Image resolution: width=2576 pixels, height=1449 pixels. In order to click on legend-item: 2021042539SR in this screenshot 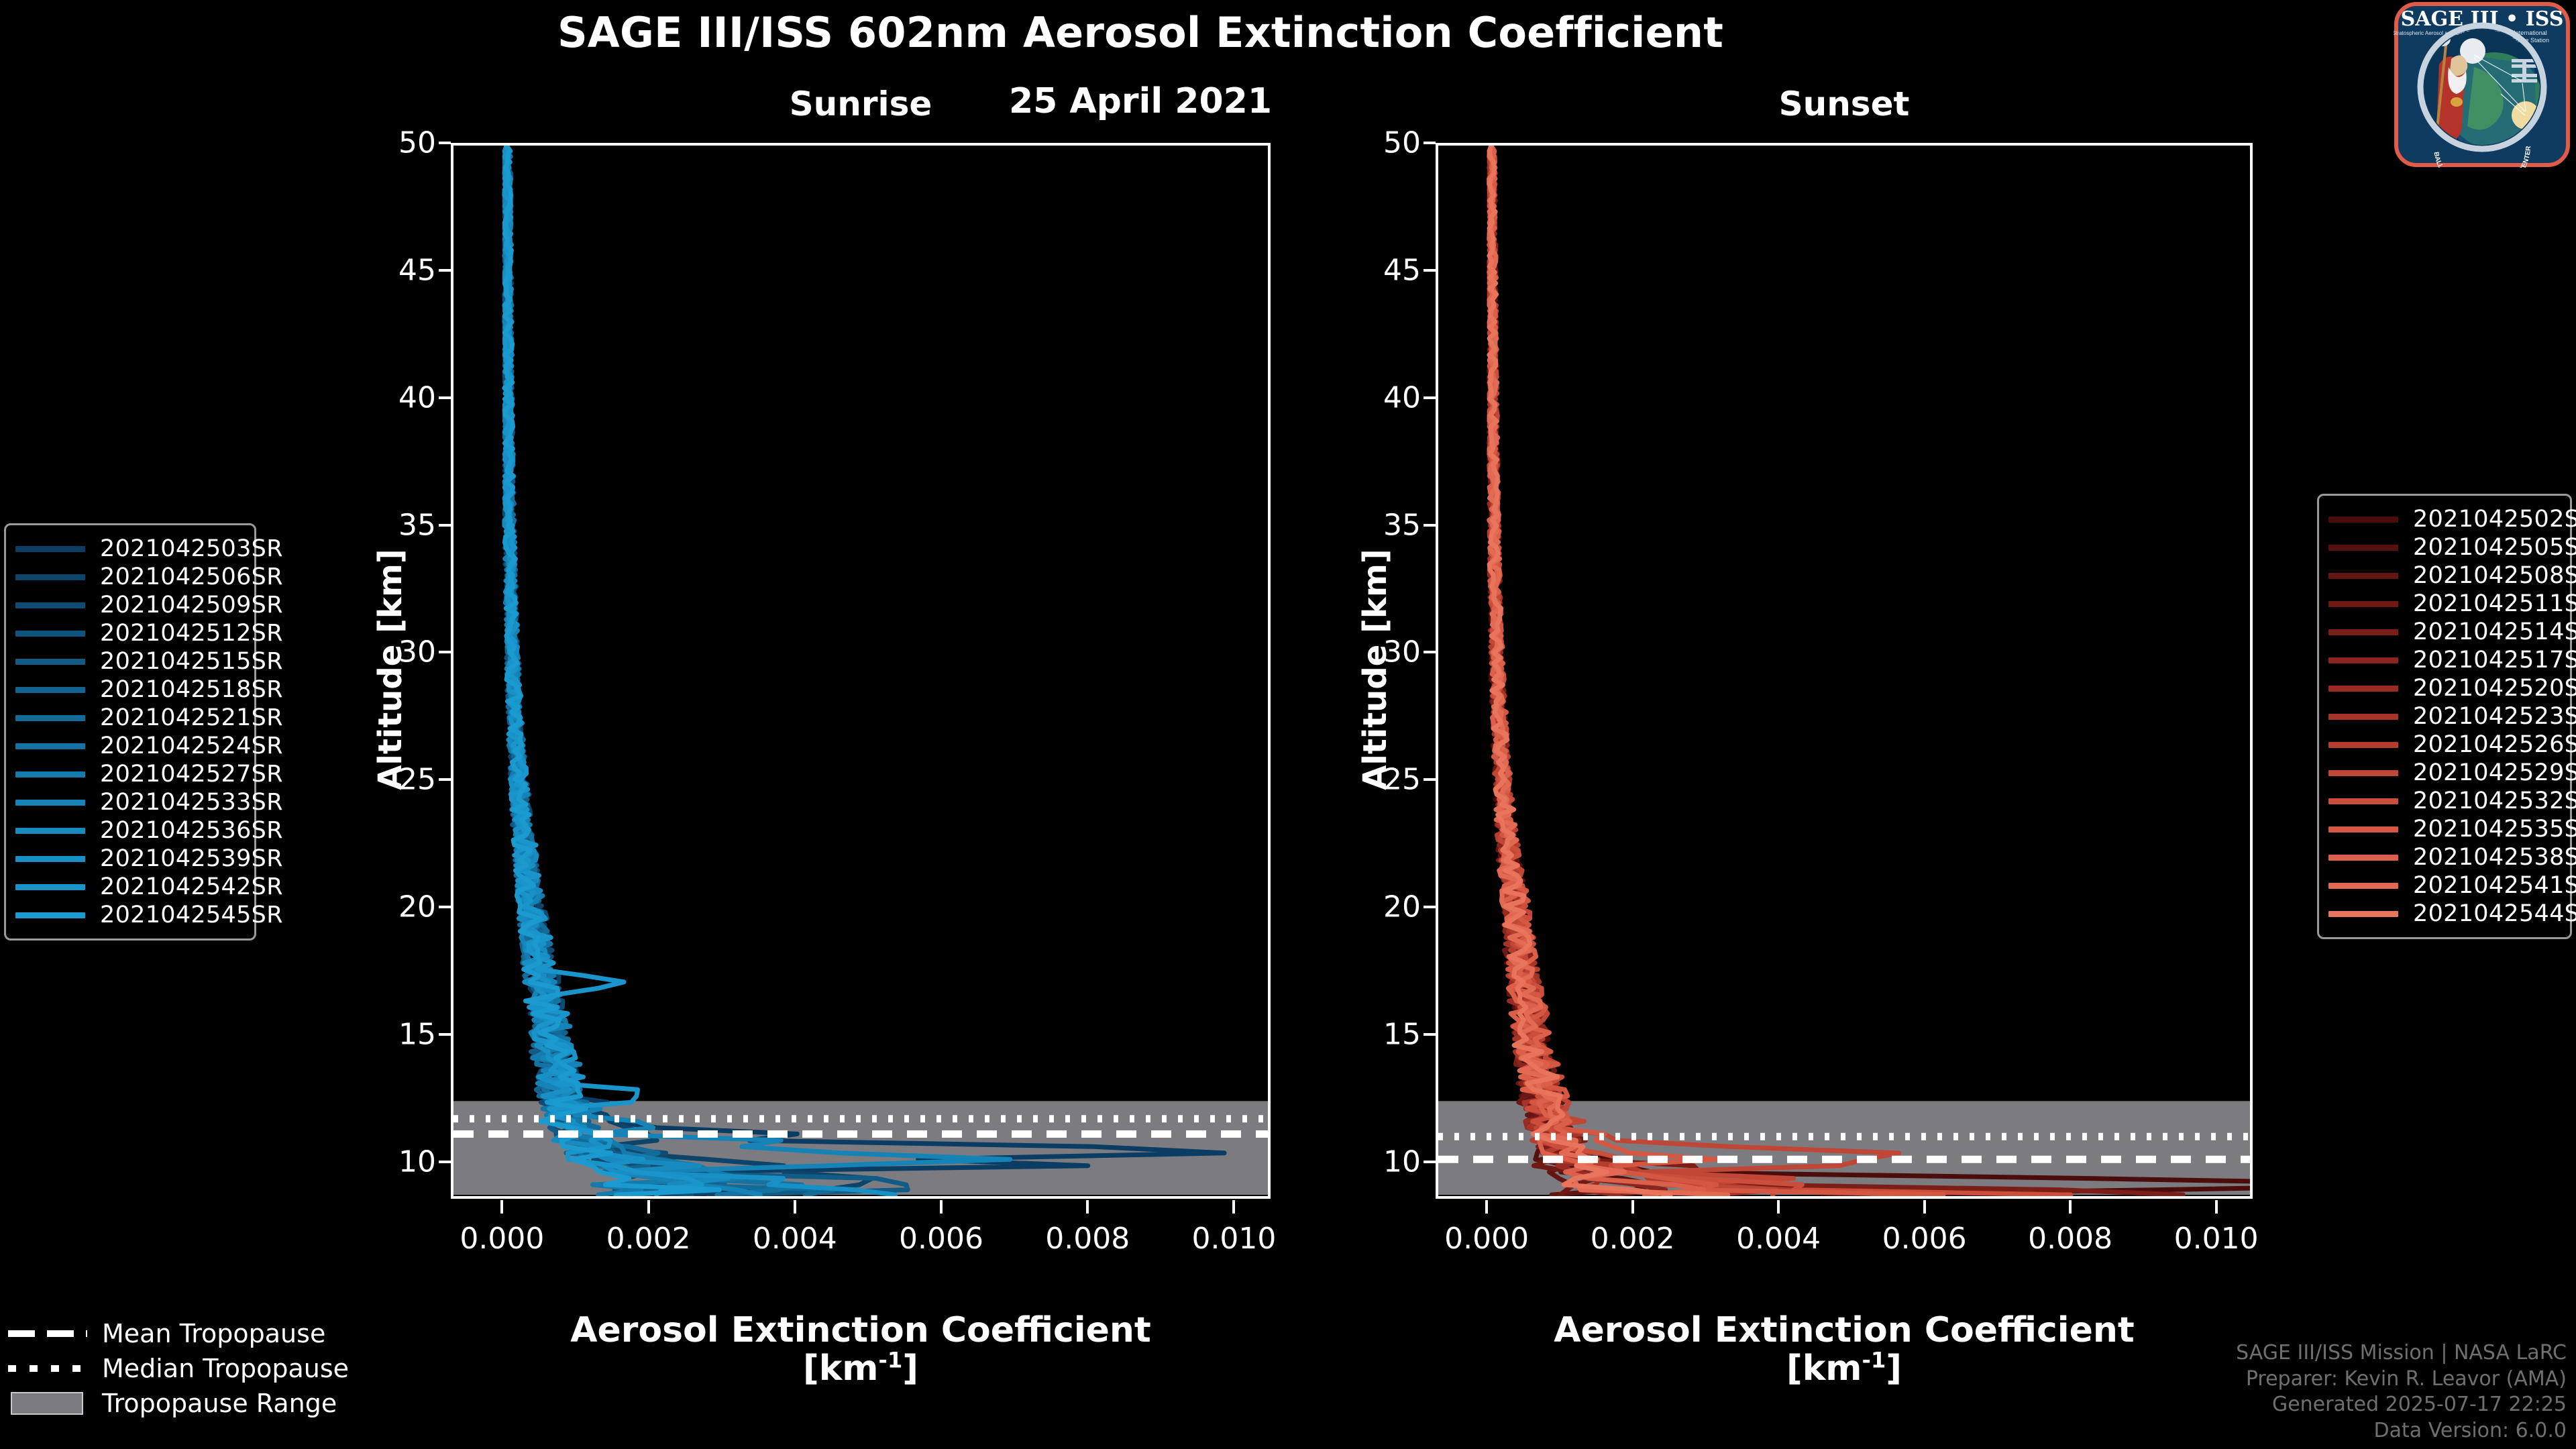, I will do `click(149, 859)`.